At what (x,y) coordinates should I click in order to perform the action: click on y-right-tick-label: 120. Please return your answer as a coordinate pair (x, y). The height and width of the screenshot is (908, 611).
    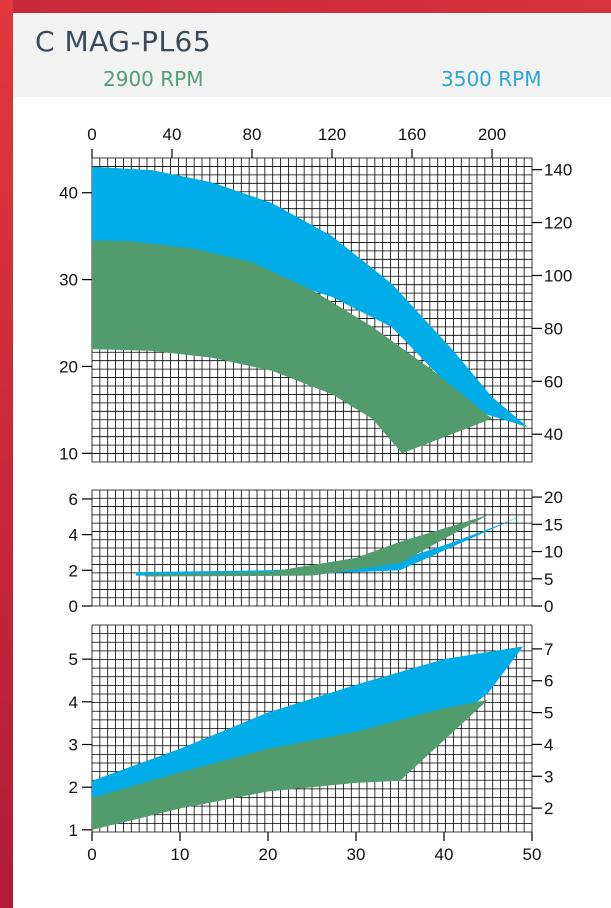
    Looking at the image, I should click on (558, 223).